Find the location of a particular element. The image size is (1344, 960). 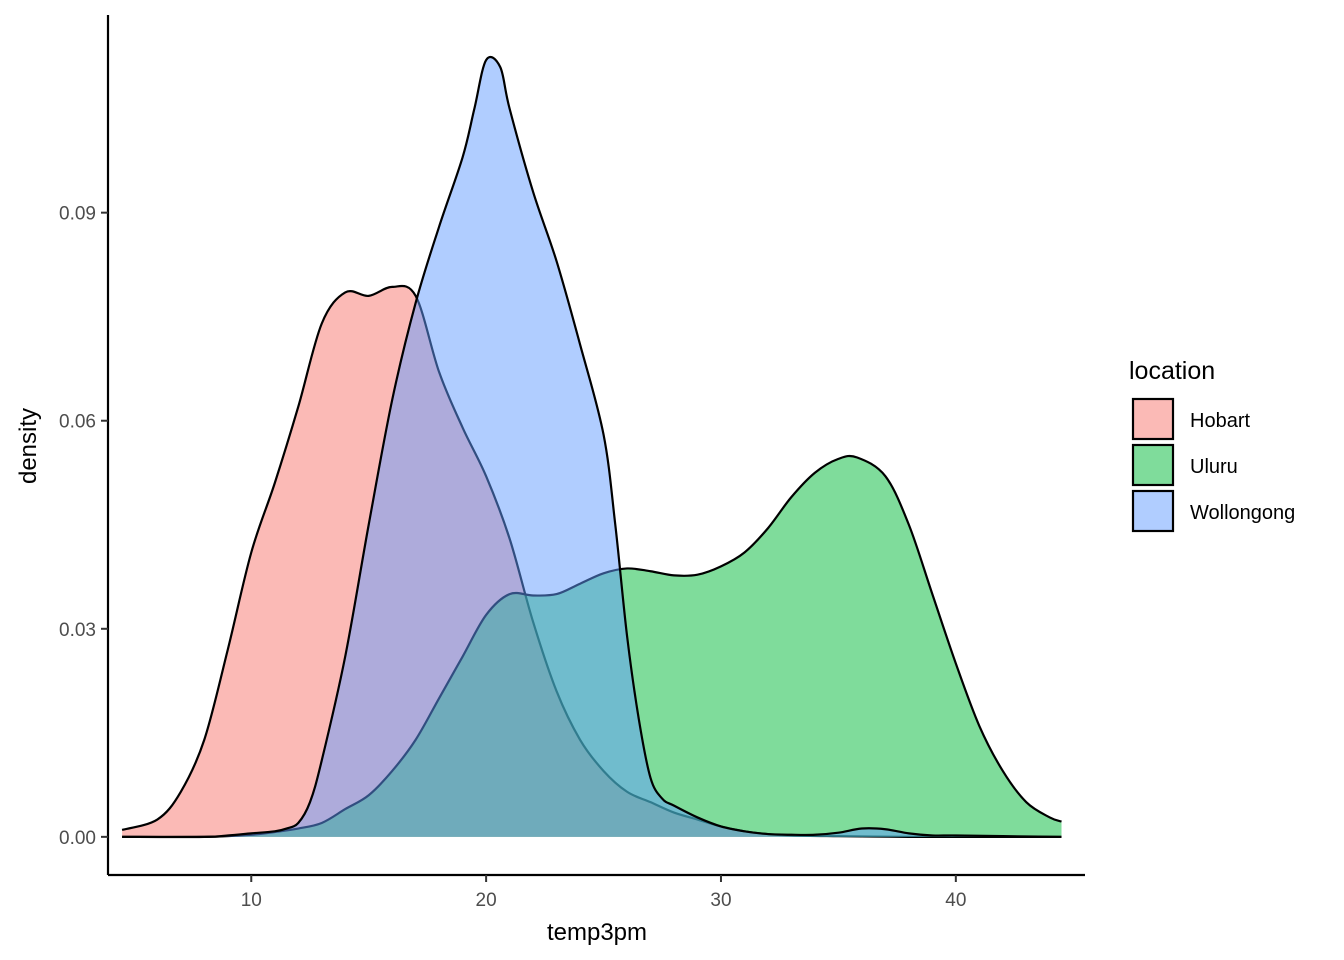

legend-swatch-uluru is located at coordinates (1153, 465).